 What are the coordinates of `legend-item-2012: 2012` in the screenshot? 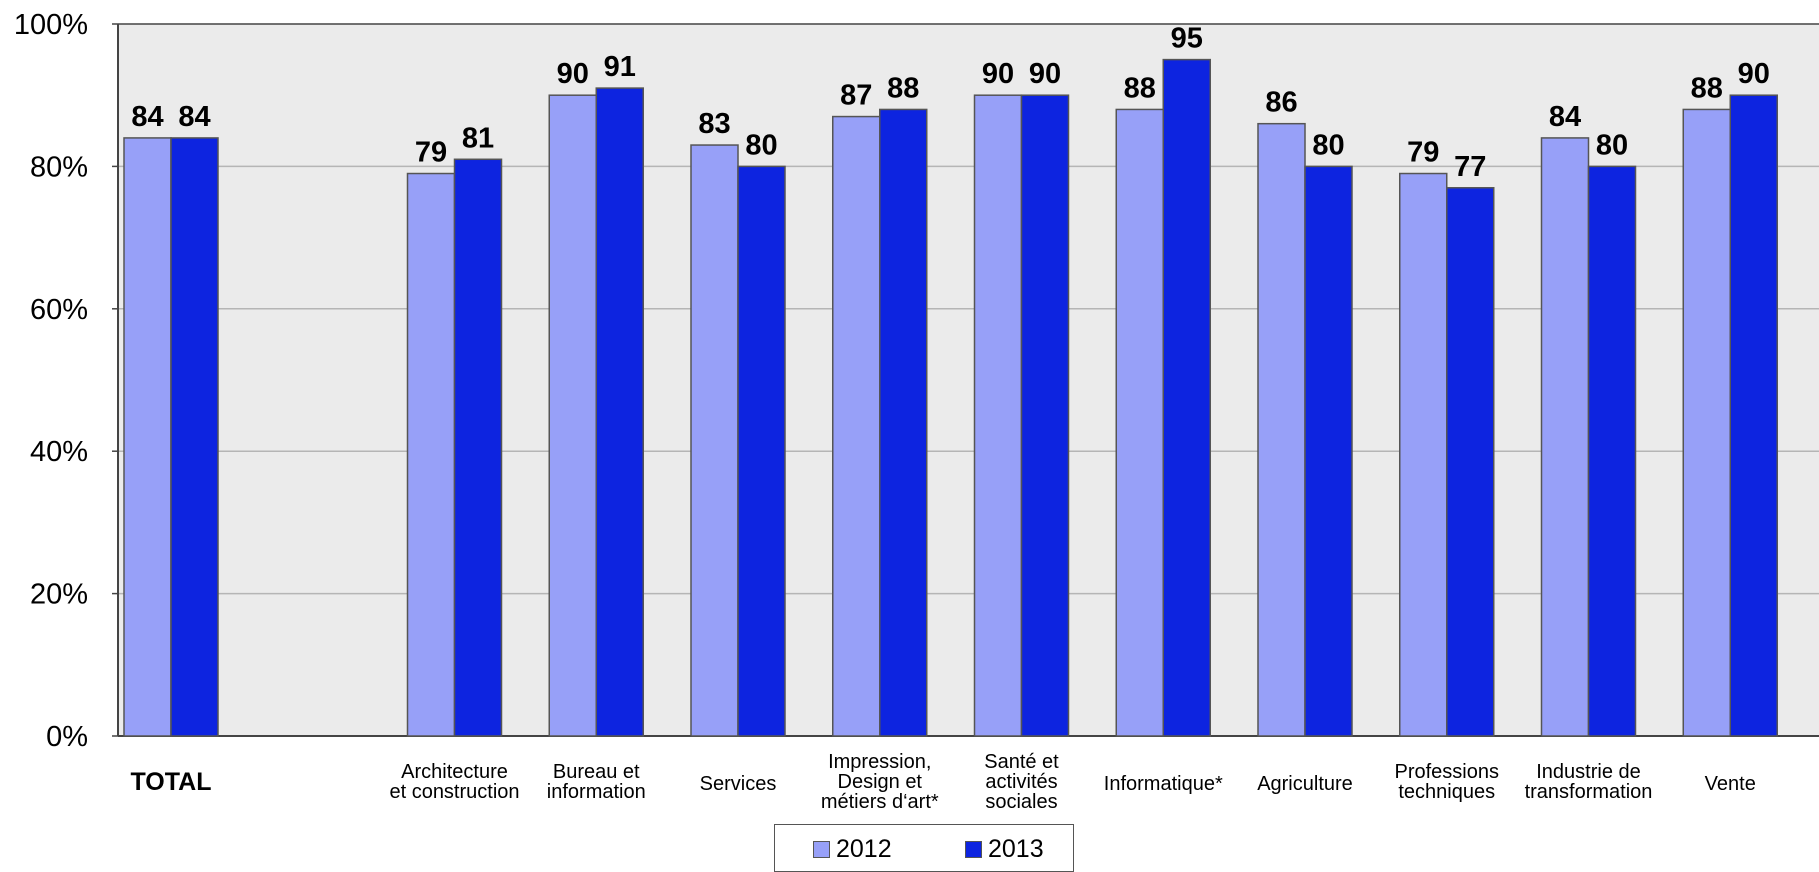 It's located at (852, 849).